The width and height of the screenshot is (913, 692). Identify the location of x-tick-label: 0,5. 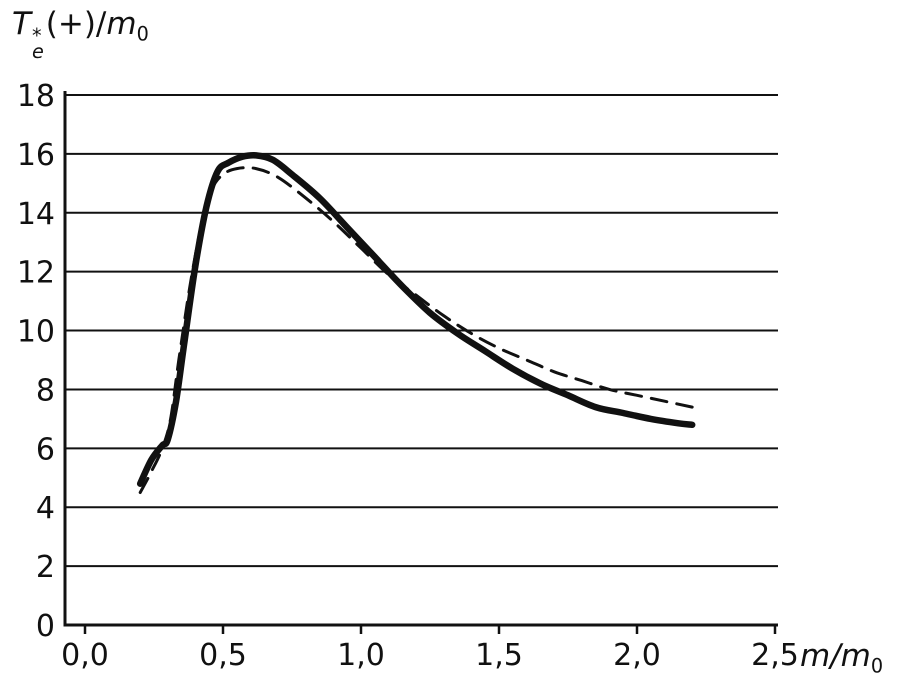
(223, 655).